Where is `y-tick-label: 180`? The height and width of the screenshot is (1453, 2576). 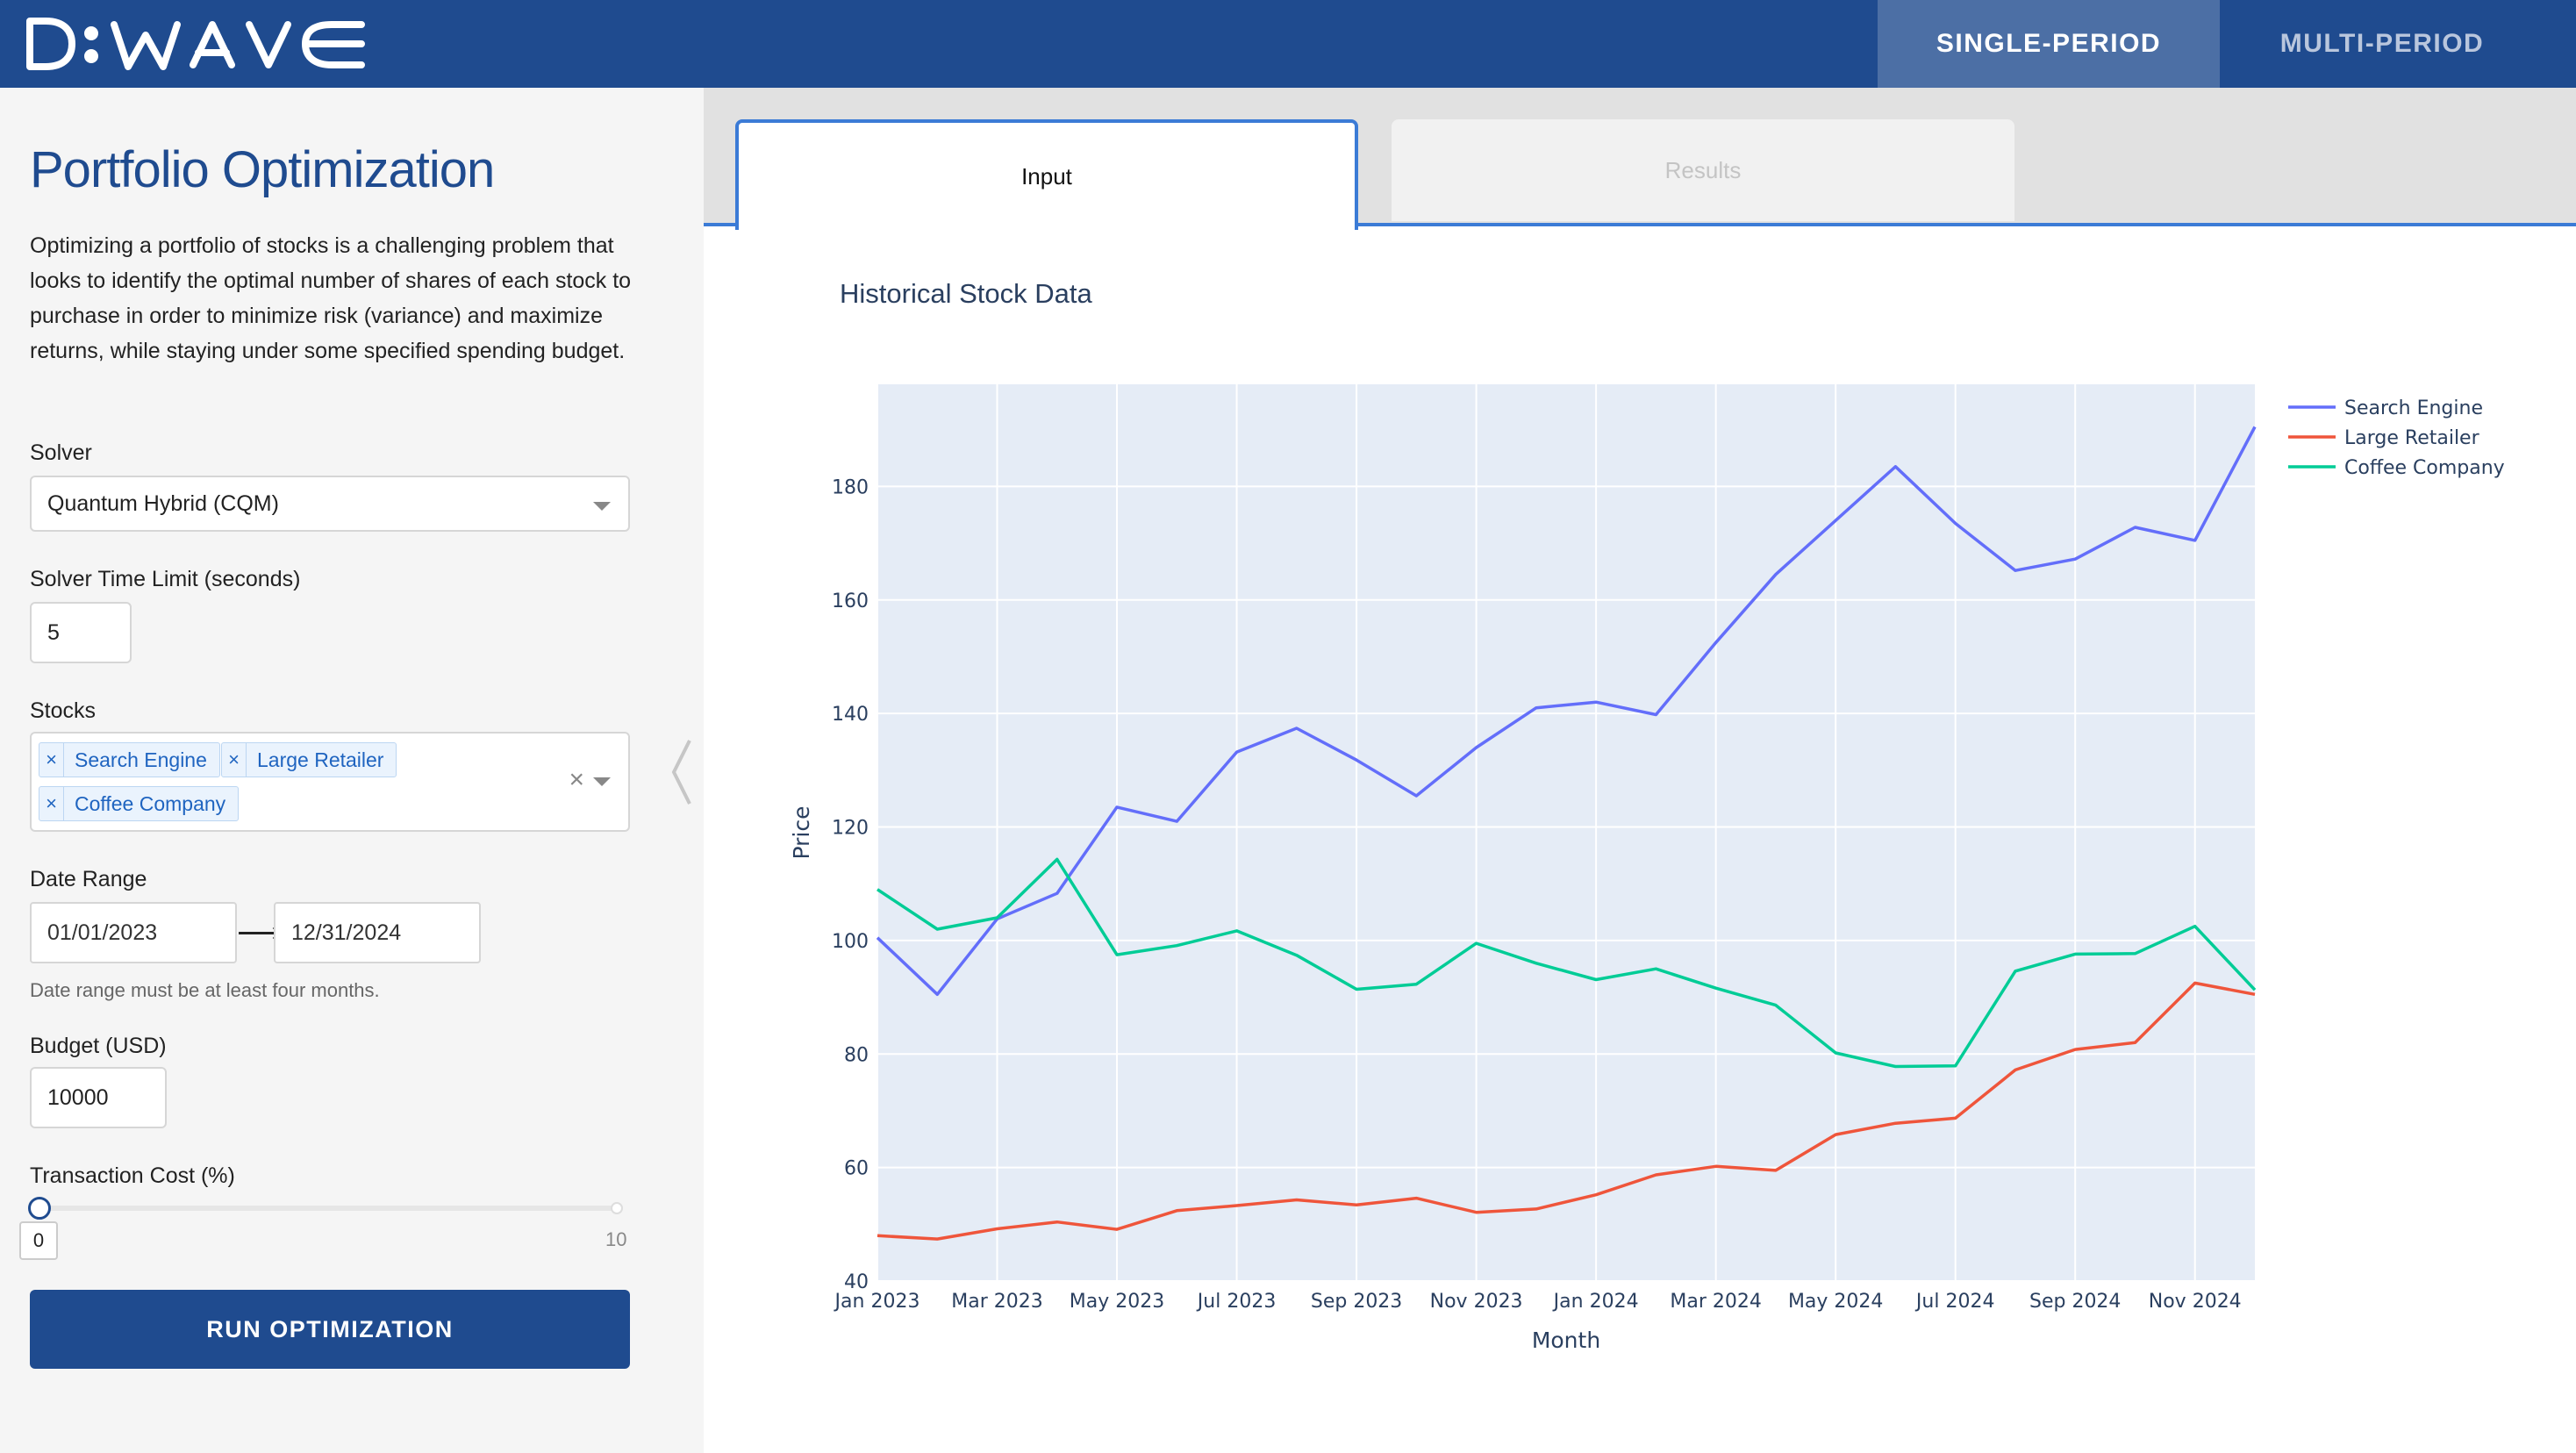 y-tick-label: 180 is located at coordinates (850, 487).